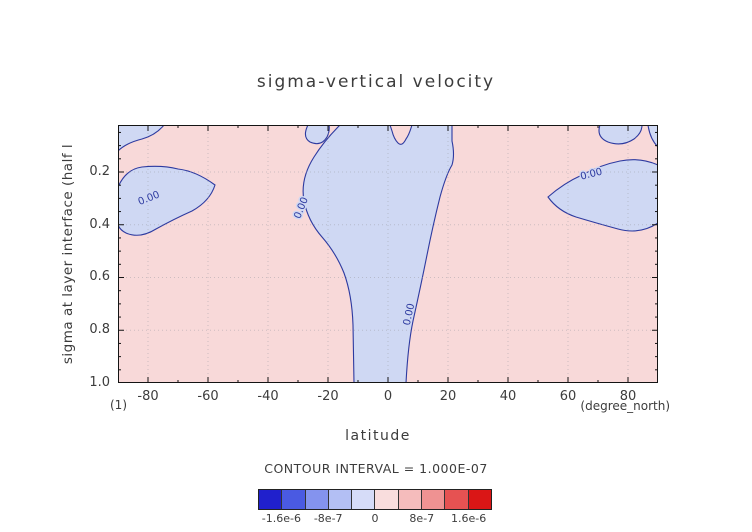  What do you see at coordinates (508, 396) in the screenshot?
I see `x-tick-label: 40` at bounding box center [508, 396].